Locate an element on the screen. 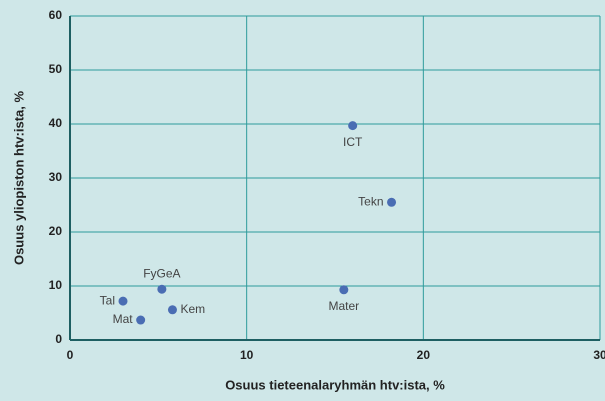 The width and height of the screenshot is (605, 401). point-label: Kem is located at coordinates (192, 309).